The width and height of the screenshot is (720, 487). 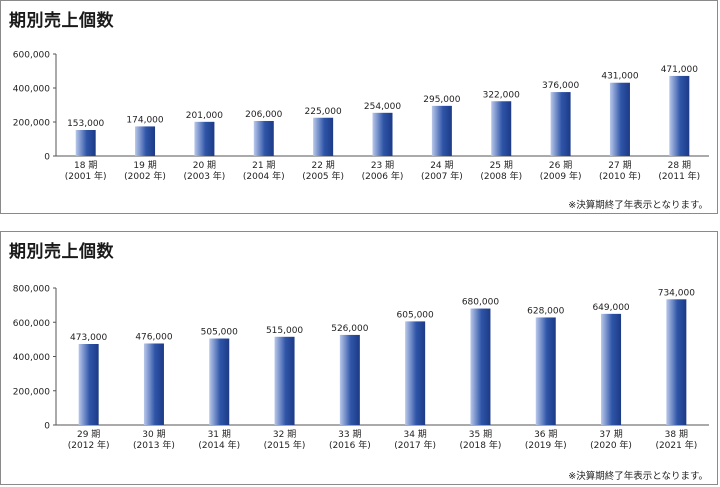 I want to click on x-tick-label-year: (2004 年), so click(x=264, y=176).